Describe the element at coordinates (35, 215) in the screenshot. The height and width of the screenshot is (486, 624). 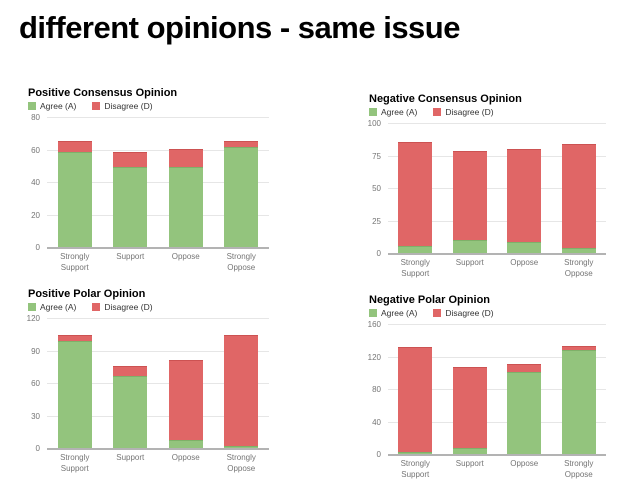
I see `y-tick-label: 20` at that location.